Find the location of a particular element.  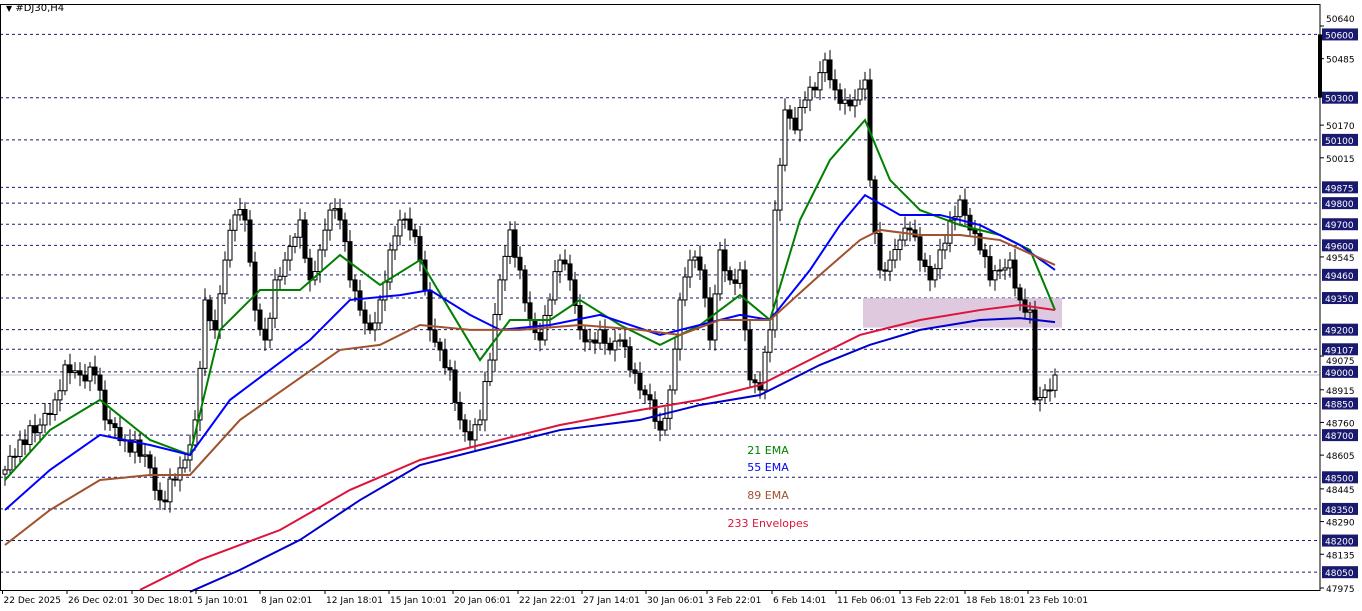

level-label: 49460 is located at coordinates (1339, 277).